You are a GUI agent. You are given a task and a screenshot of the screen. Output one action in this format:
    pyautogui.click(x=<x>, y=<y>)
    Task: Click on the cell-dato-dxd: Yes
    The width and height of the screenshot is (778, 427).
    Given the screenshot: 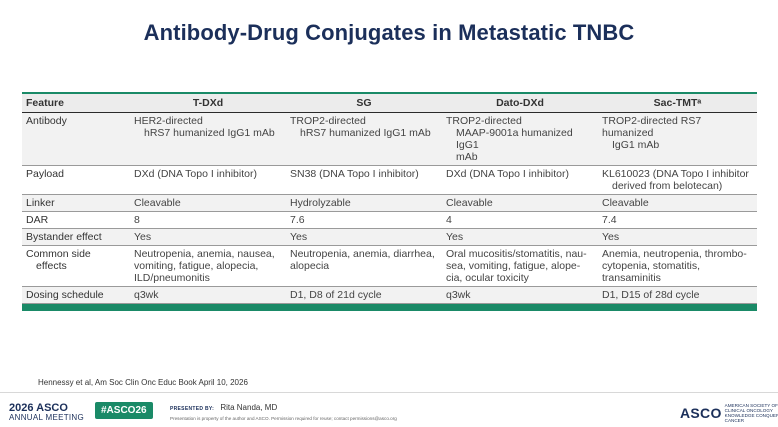 What is the action you would take?
    pyautogui.click(x=520, y=237)
    